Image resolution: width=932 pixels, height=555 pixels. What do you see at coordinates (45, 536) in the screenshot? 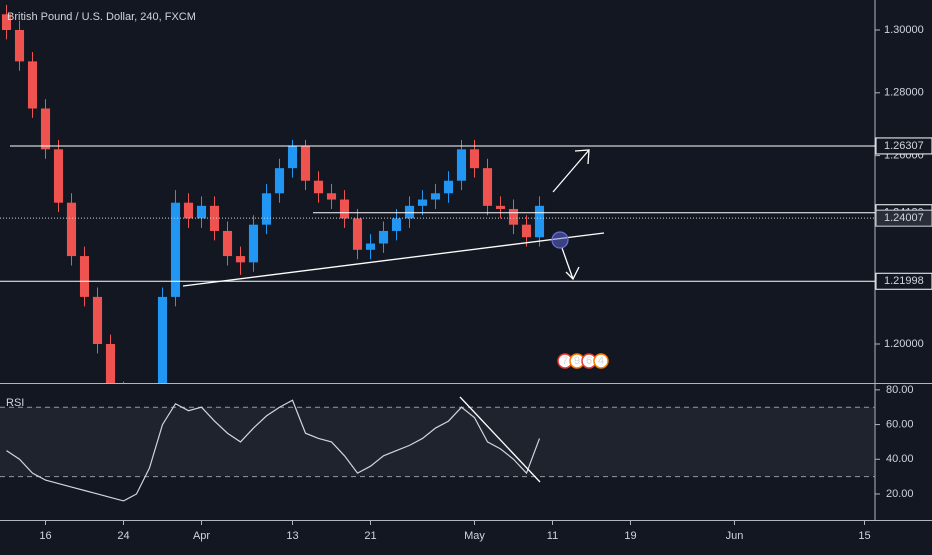
I see `x-tick-label: 16` at bounding box center [45, 536].